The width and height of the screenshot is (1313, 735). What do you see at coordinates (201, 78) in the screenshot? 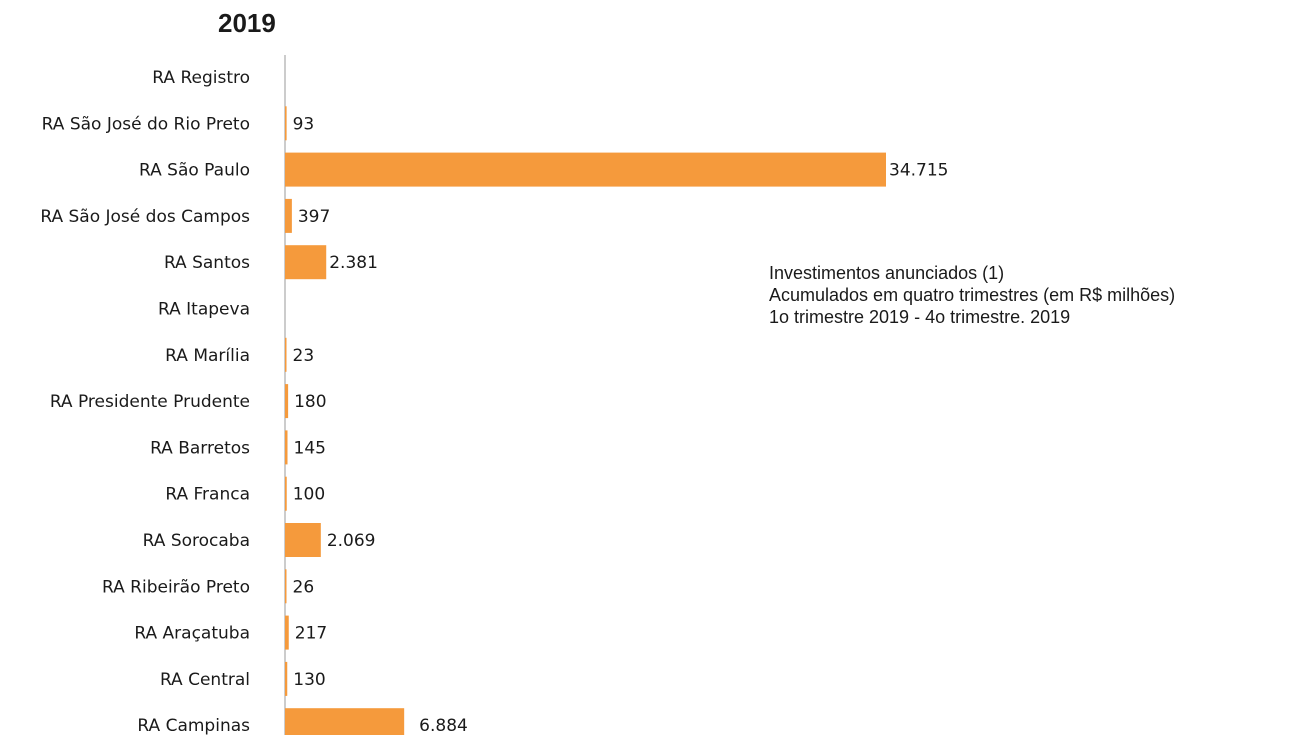
I see `category-label: RA Registro` at bounding box center [201, 78].